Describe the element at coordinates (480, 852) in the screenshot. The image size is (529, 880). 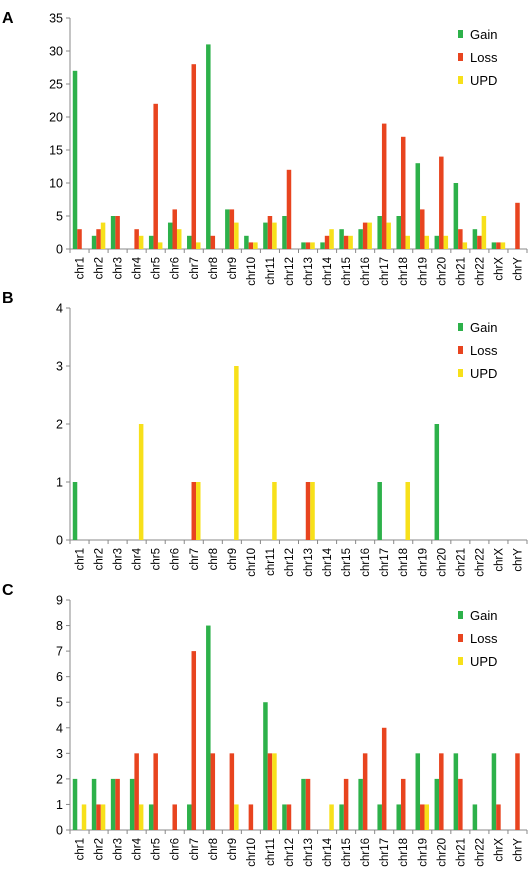
I see `x-tick-label: chr22` at that location.